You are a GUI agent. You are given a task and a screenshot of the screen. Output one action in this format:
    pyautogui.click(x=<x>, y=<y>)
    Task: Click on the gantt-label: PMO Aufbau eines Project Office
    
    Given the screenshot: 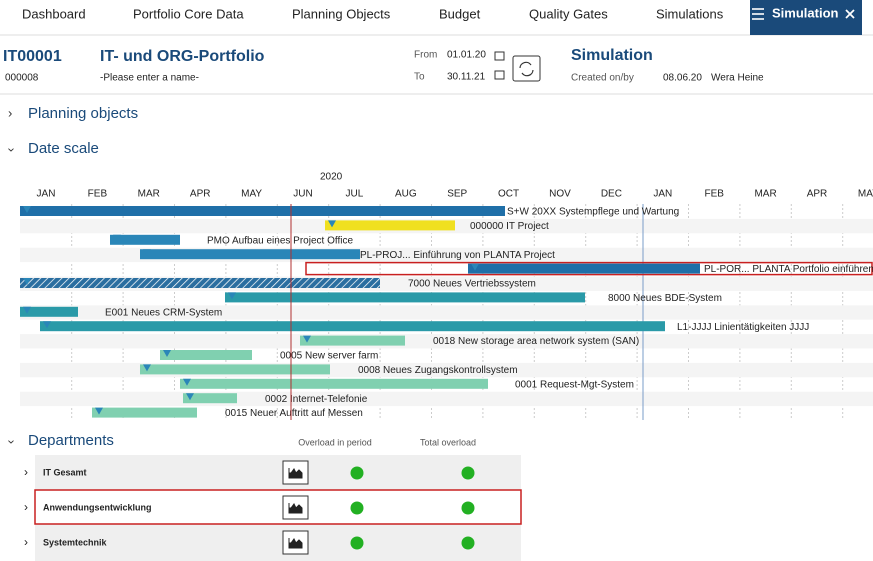 What is the action you would take?
    pyautogui.click(x=280, y=240)
    